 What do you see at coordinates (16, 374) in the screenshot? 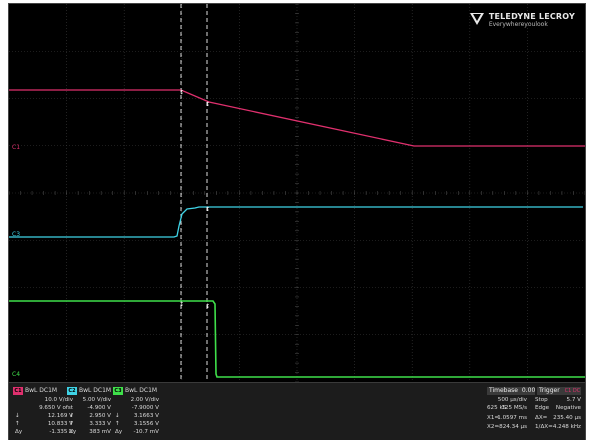
I see `trace-c4-marker: C4` at bounding box center [16, 374].